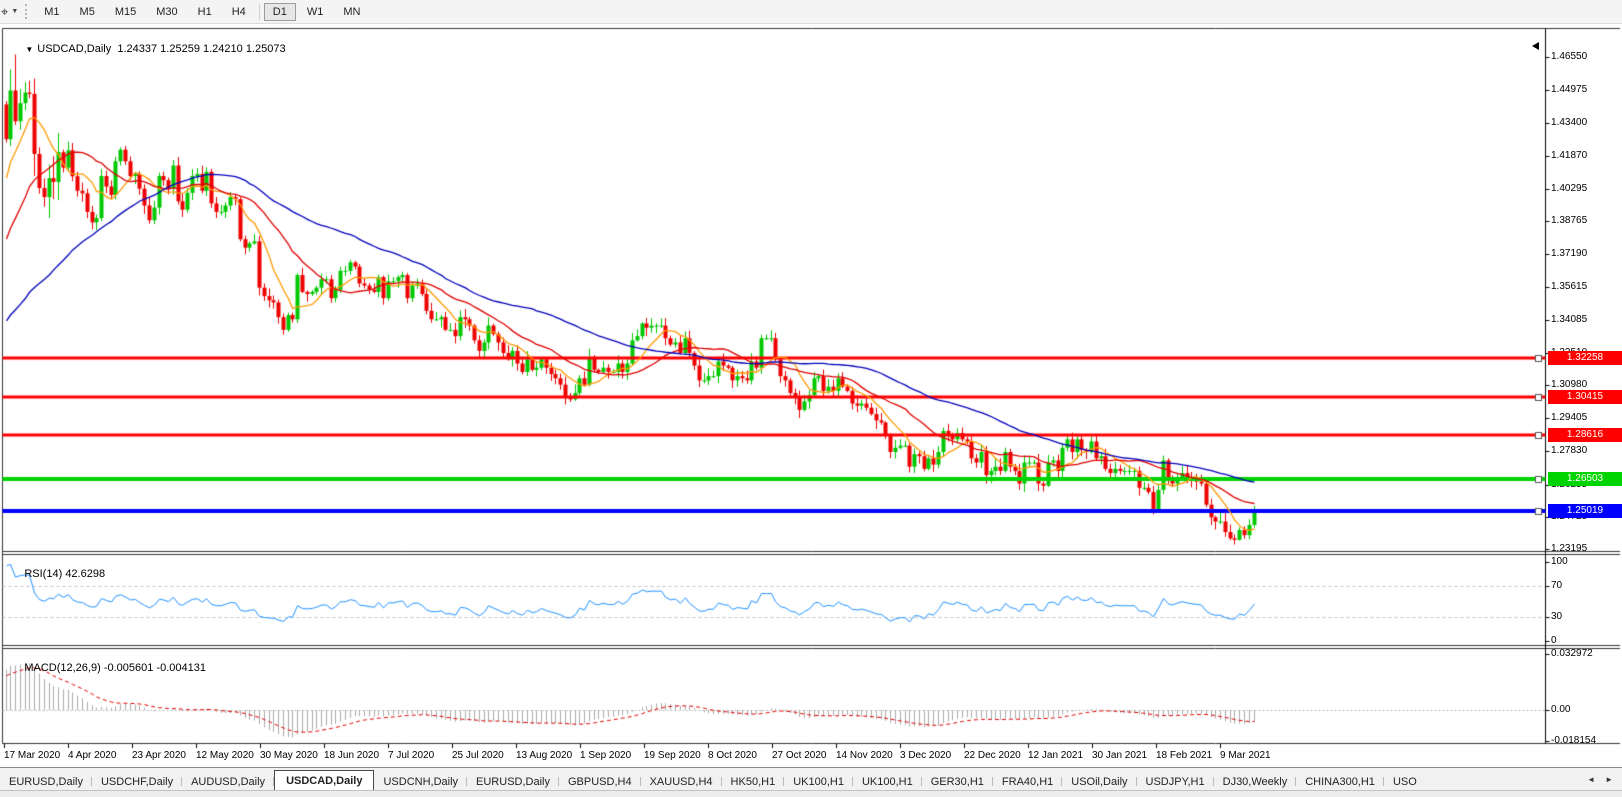 This screenshot has width=1622, height=797. Describe the element at coordinates (351, 12) in the screenshot. I see `timeframe-button-mn: MN` at that location.